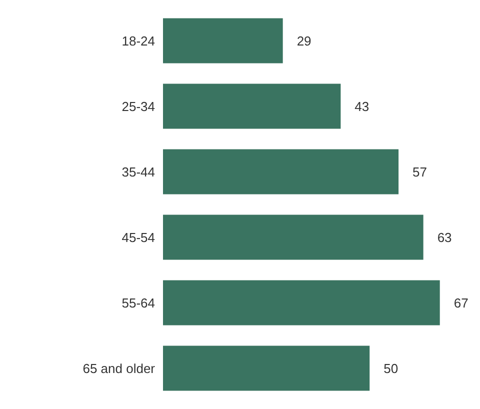  I want to click on data-label: 63, so click(444, 237).